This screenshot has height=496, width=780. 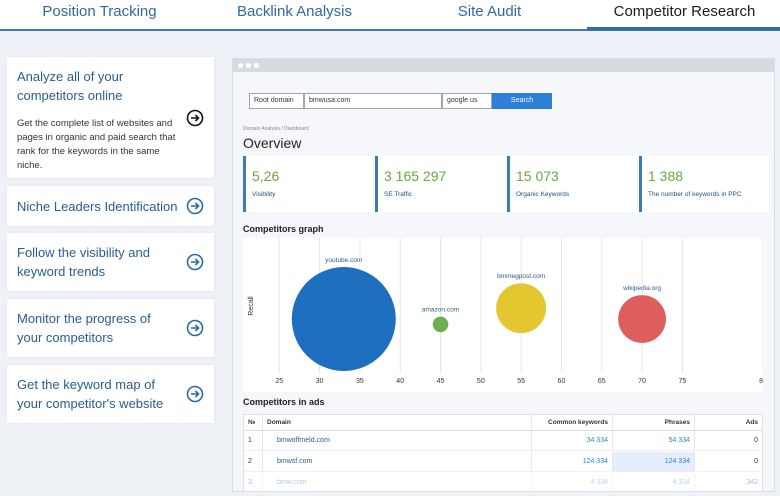 I want to click on metric-card: 1 388 The number of keywords in PPC, so click(x=704, y=184).